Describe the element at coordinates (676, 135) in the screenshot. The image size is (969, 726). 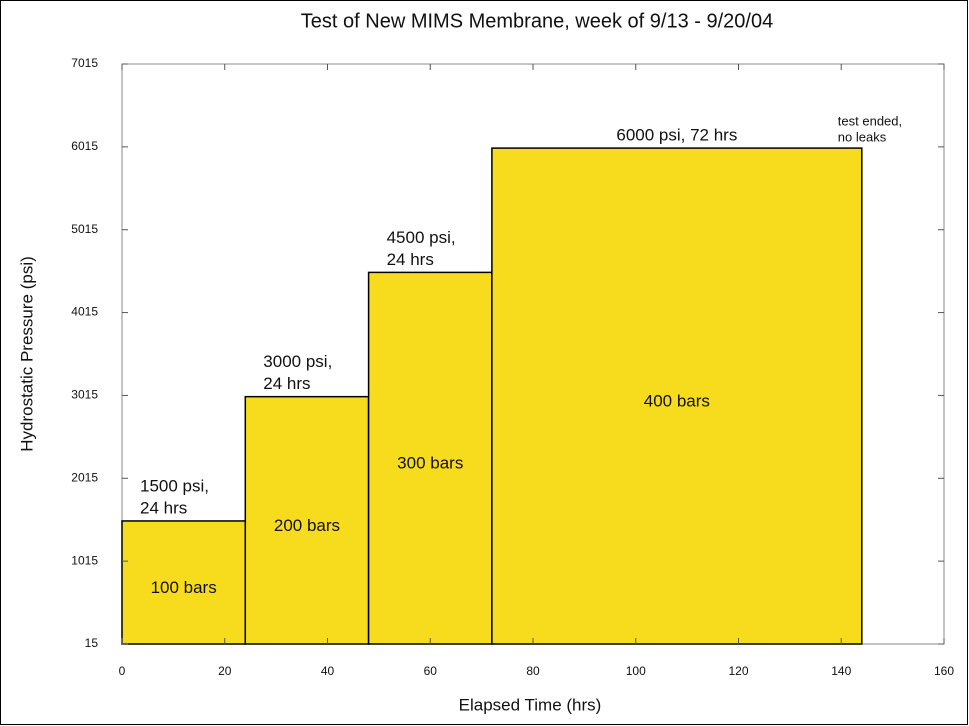
I see `bar-top-label: 6000 psi, 72 hrs` at that location.